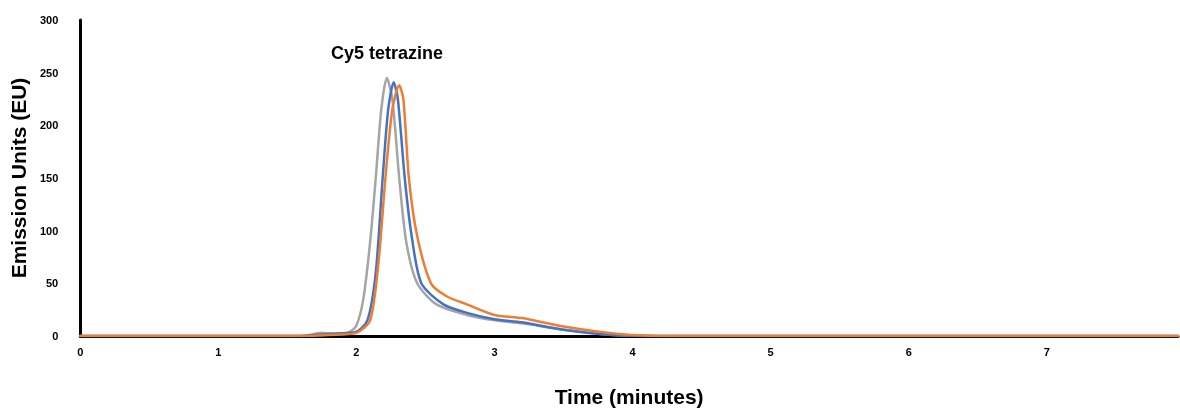 This screenshot has width=1180, height=412. What do you see at coordinates (770, 351) in the screenshot?
I see `x-tick-label: 5` at bounding box center [770, 351].